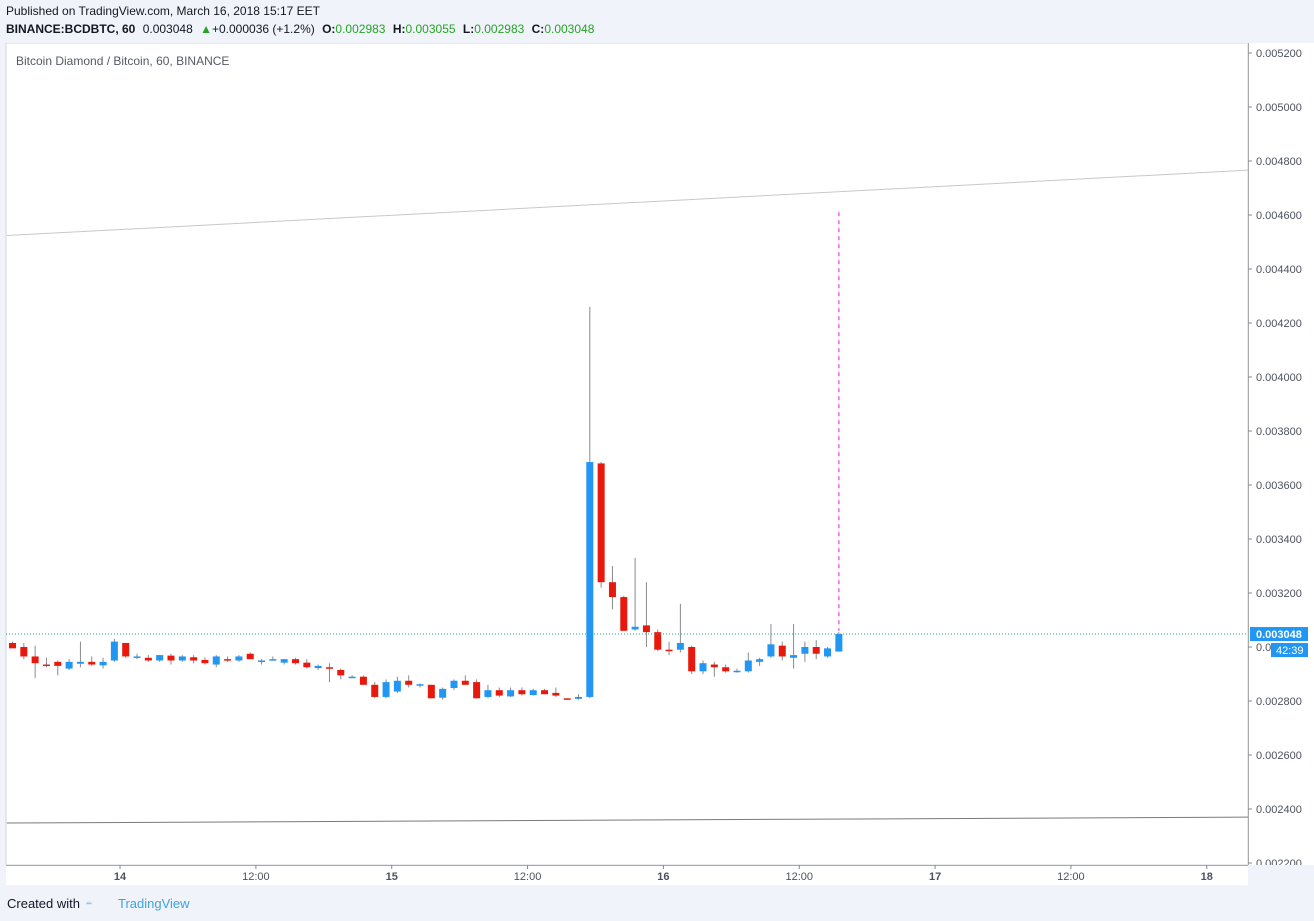  What do you see at coordinates (1279, 162) in the screenshot?
I see `price-tick-label: 0.004800` at bounding box center [1279, 162].